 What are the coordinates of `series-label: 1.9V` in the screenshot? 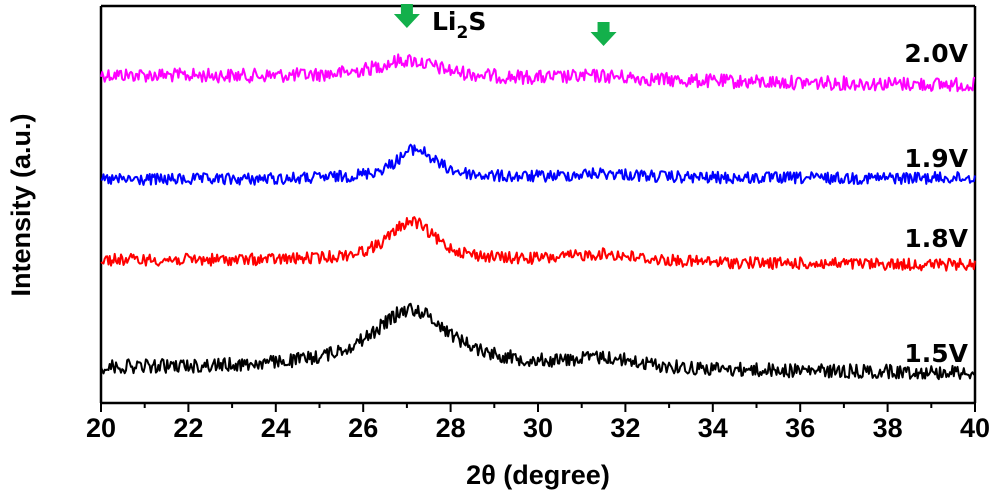 It's located at (936, 158).